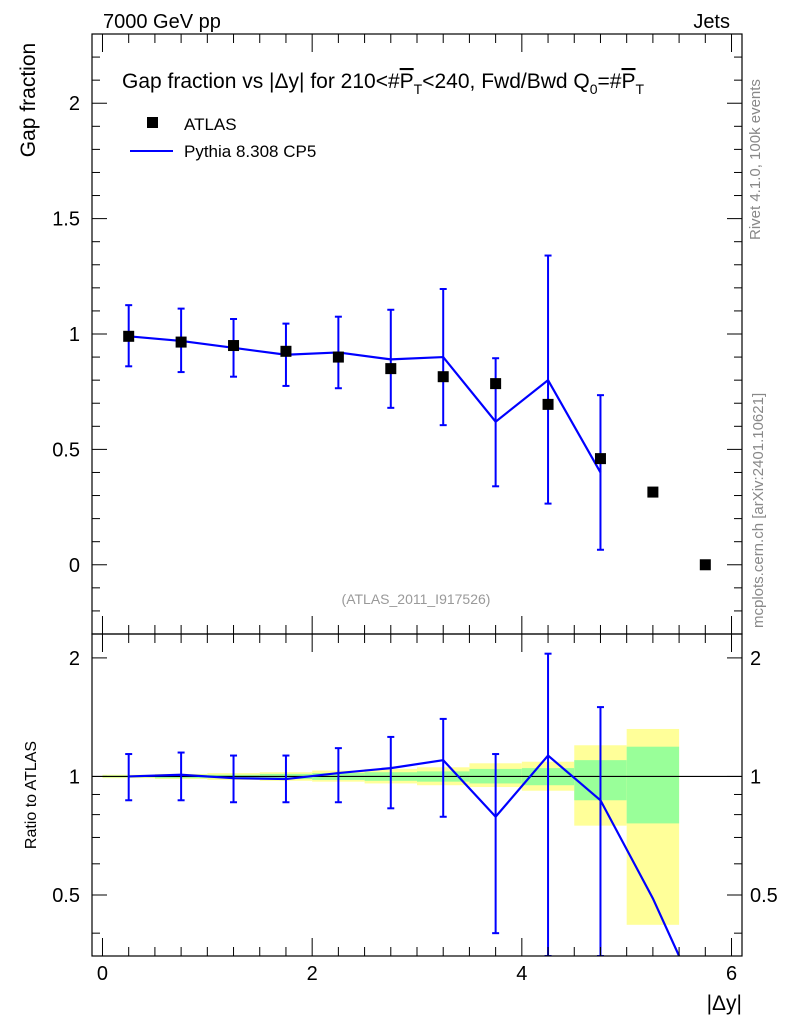 This screenshot has width=786, height=1024. I want to click on ratio-y-tick-label-right: 1, so click(755, 777).